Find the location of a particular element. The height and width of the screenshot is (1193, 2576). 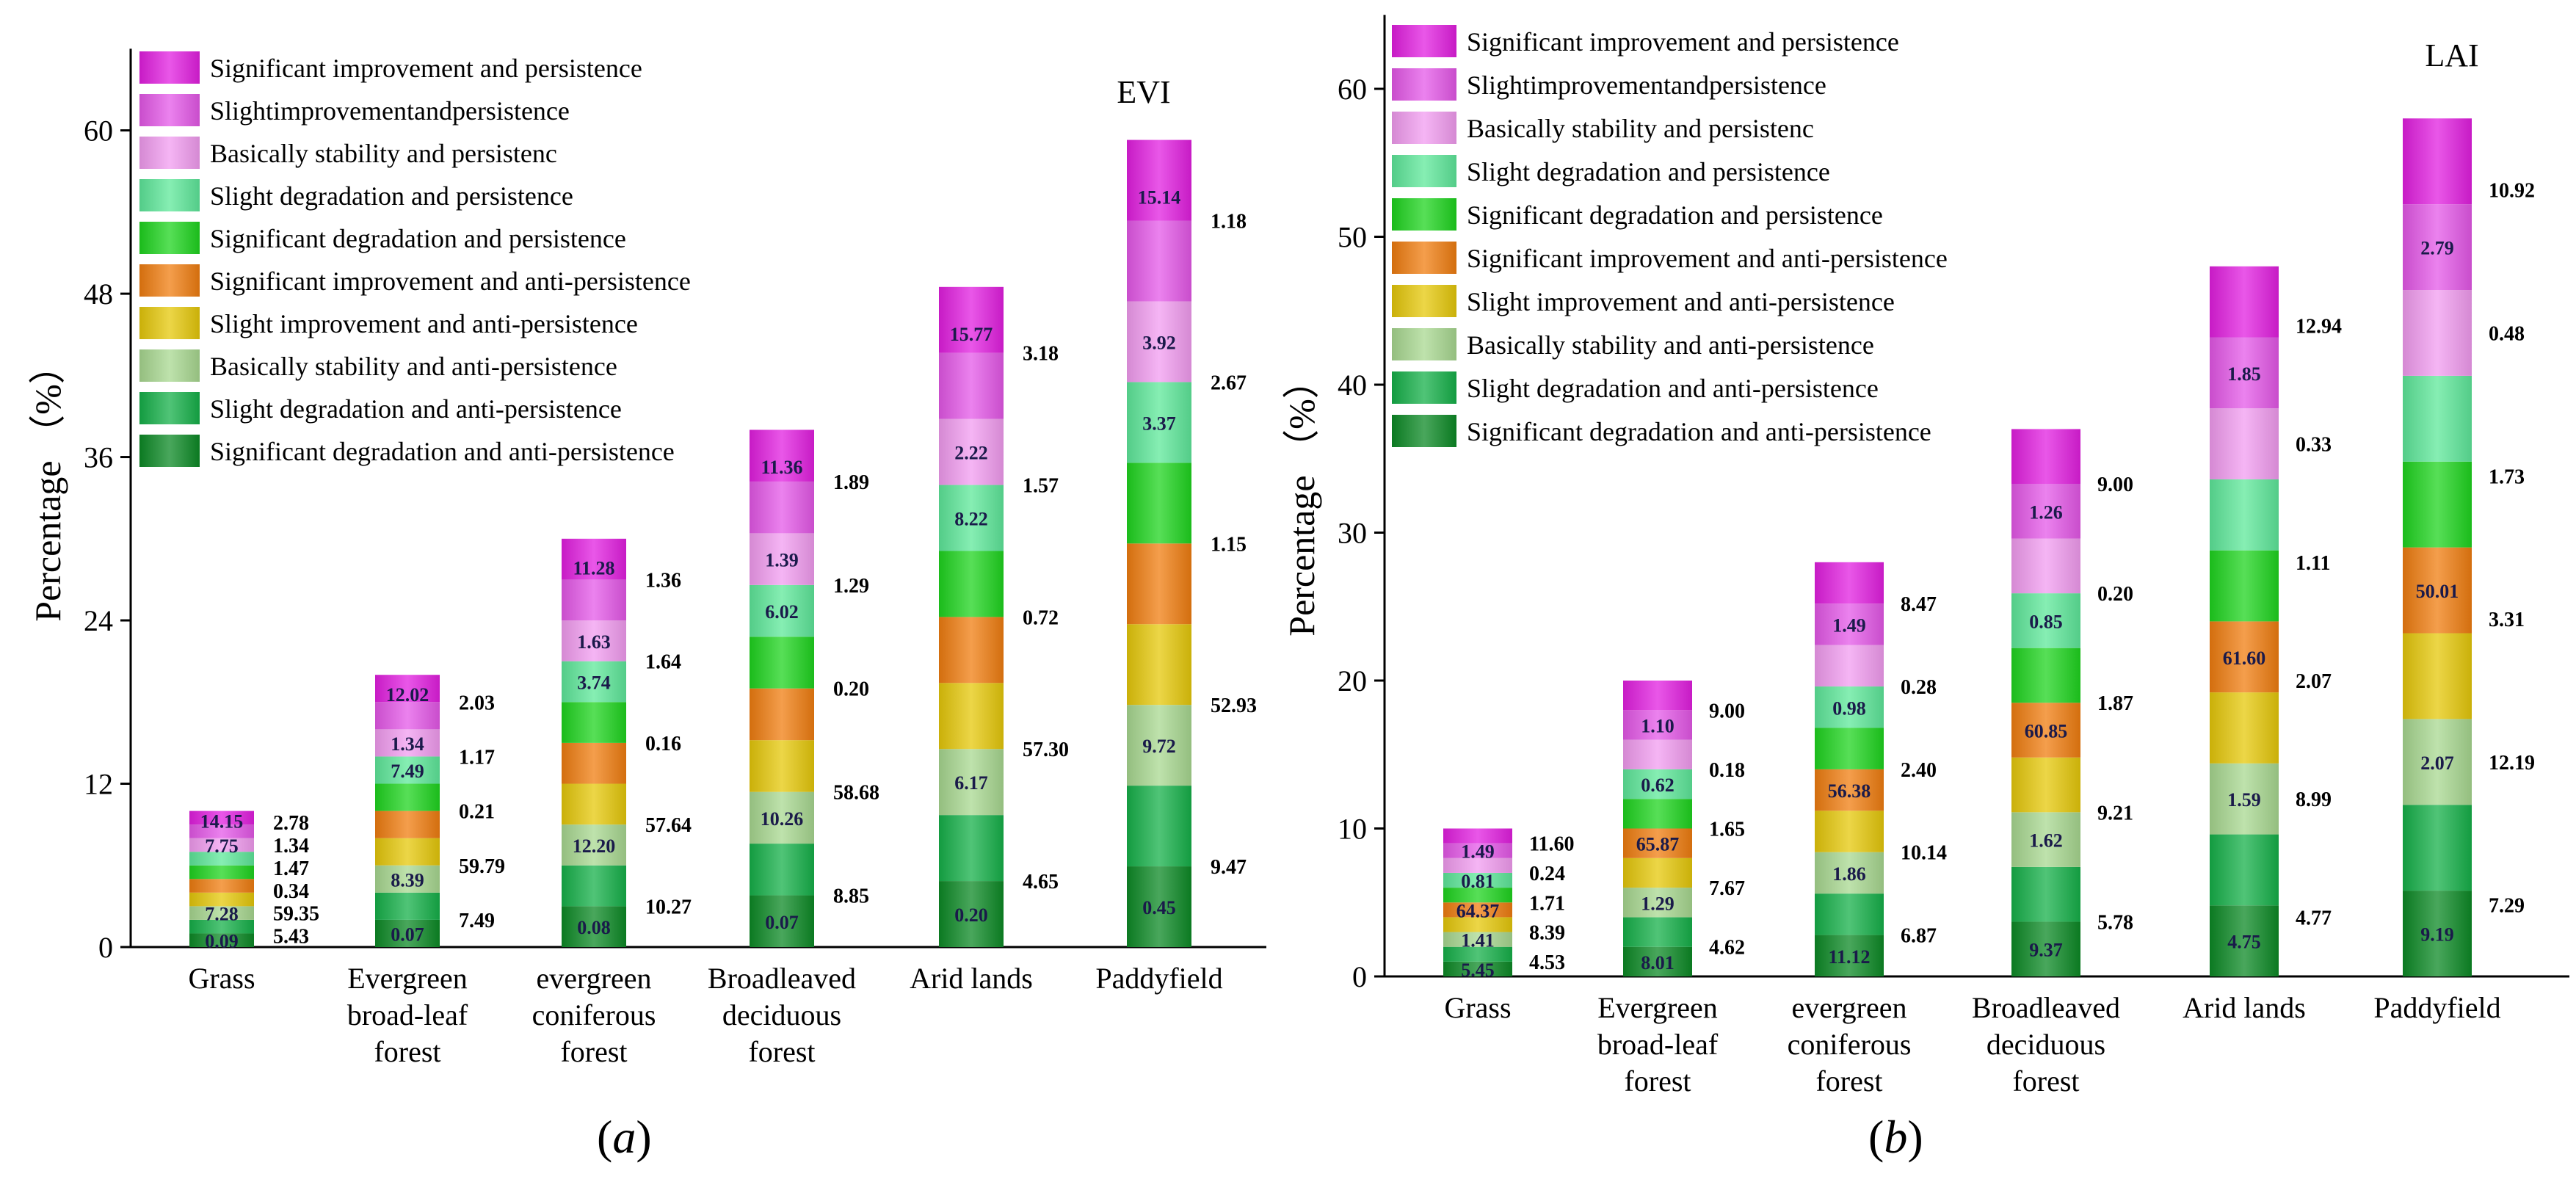

bar-outside-label: 3.31 is located at coordinates (2507, 620).